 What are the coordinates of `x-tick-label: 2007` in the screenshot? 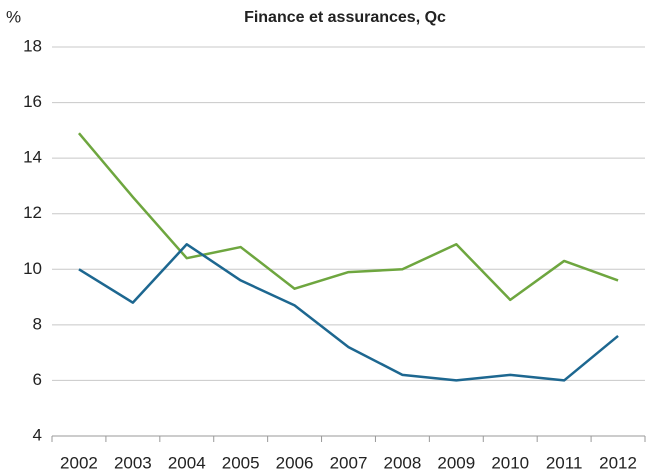 It's located at (349, 462).